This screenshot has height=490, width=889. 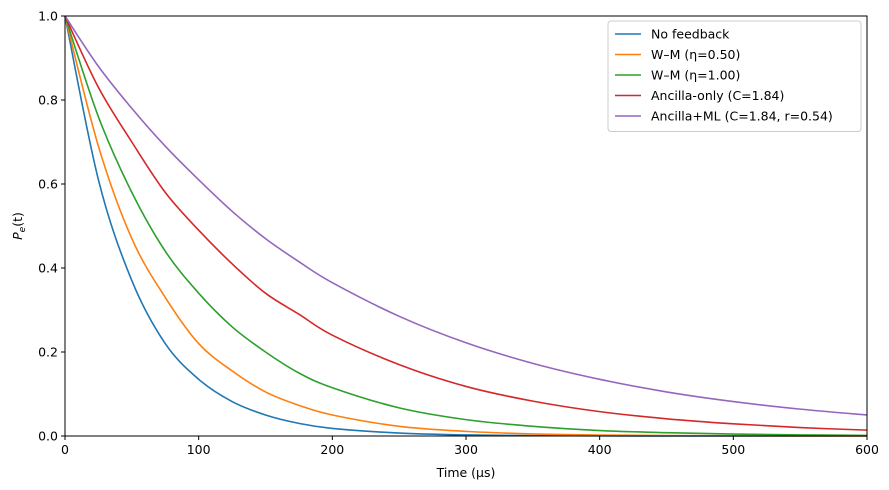 What do you see at coordinates (17, 219) in the screenshot?
I see `y-axis-label-argument: (t)` at bounding box center [17, 219].